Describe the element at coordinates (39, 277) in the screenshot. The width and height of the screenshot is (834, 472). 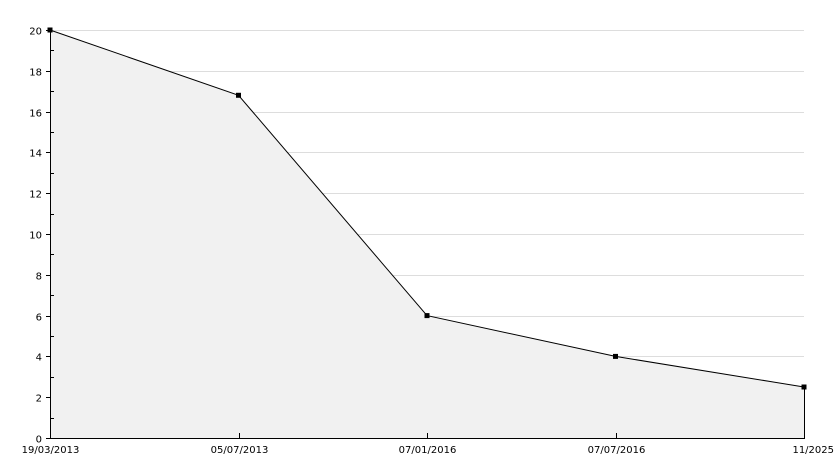
I see `y-tick-label: 8` at that location.